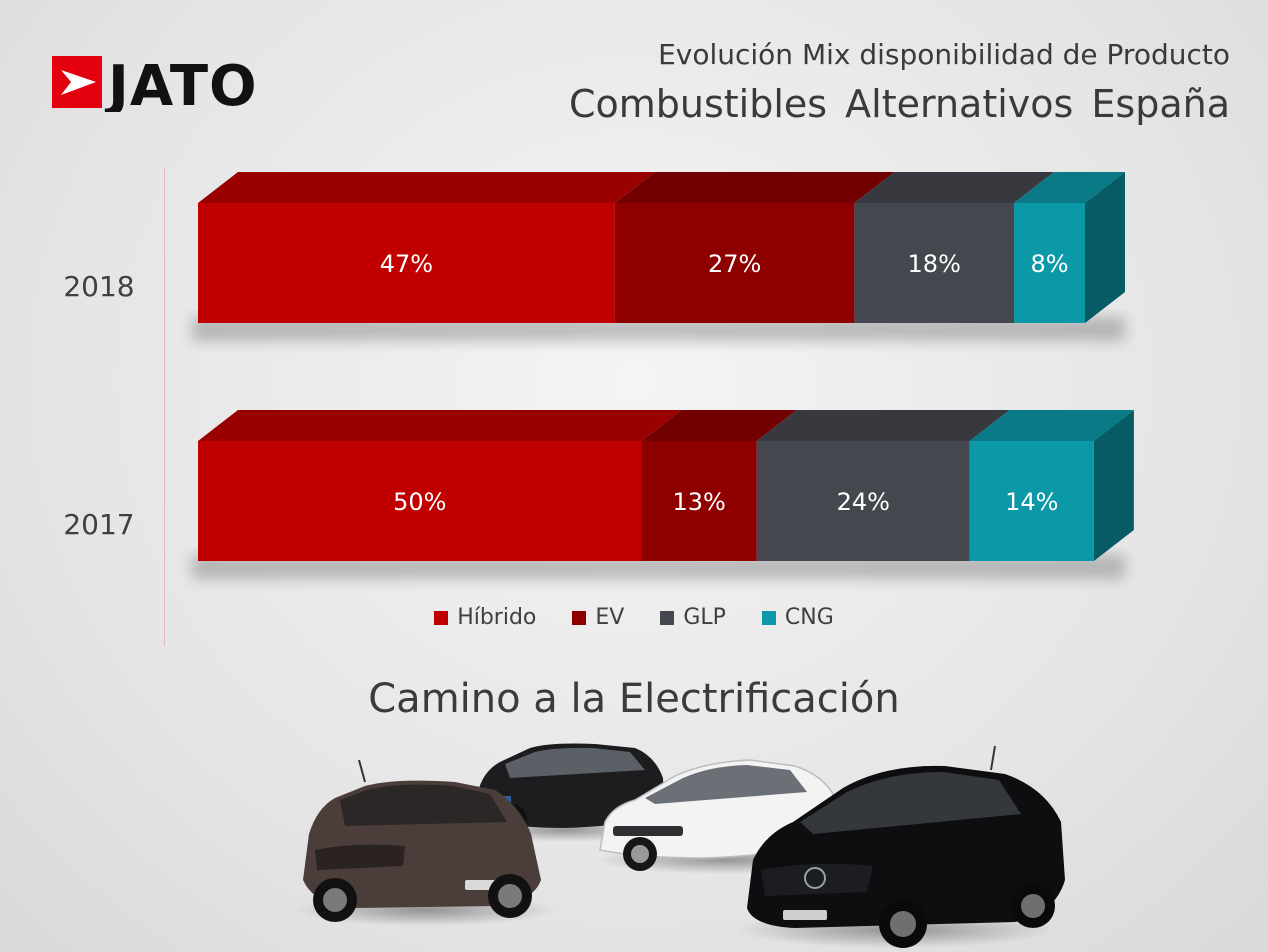 This screenshot has height=952, width=1268. I want to click on bar-glp-2017, so click(863, 501).